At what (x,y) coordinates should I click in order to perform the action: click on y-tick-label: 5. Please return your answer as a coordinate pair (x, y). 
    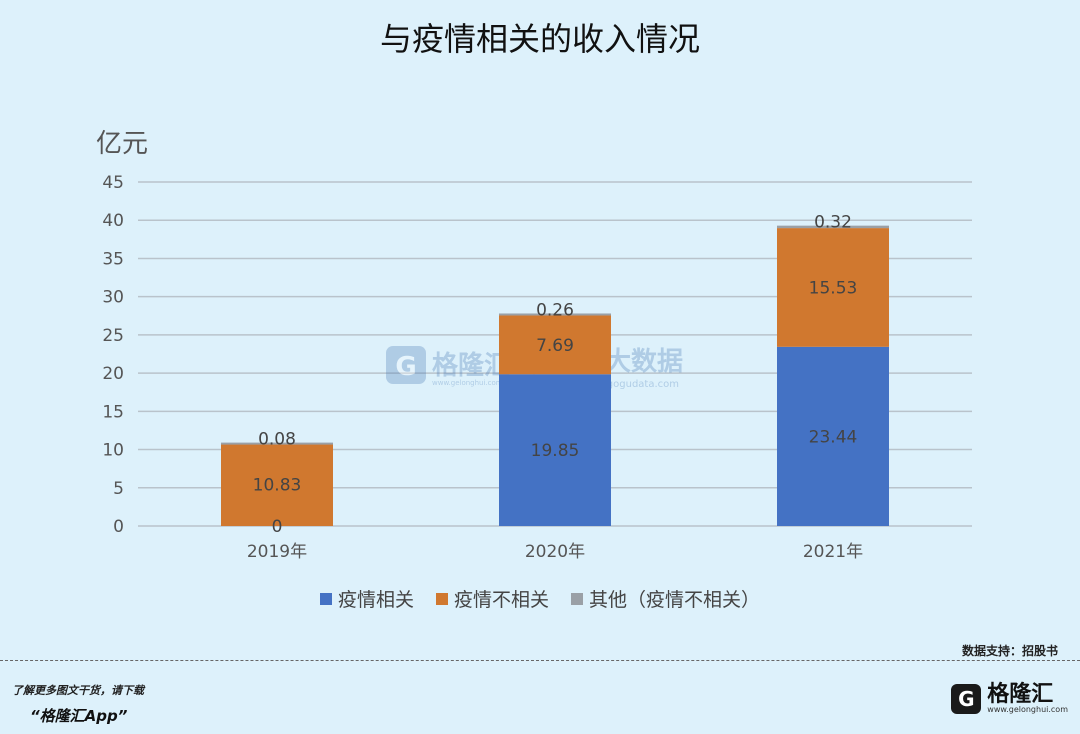
    Looking at the image, I should click on (118, 489).